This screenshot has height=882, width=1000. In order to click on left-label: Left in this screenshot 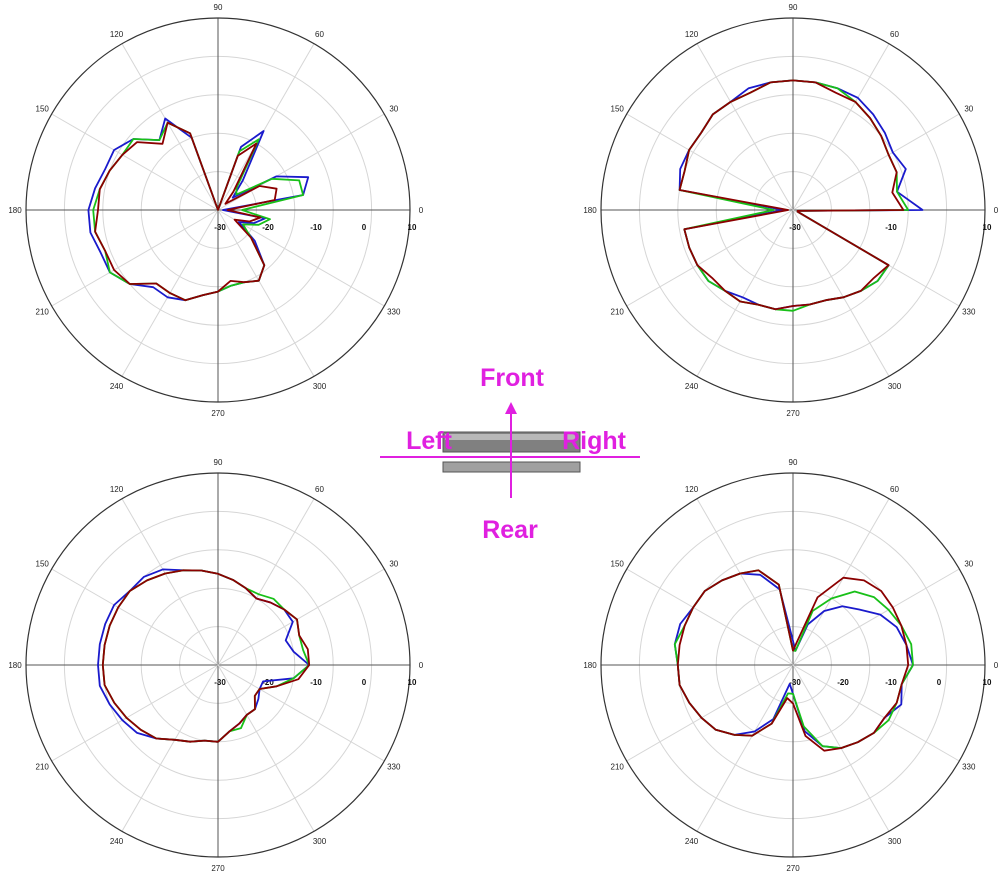, I will do `click(429, 441)`.